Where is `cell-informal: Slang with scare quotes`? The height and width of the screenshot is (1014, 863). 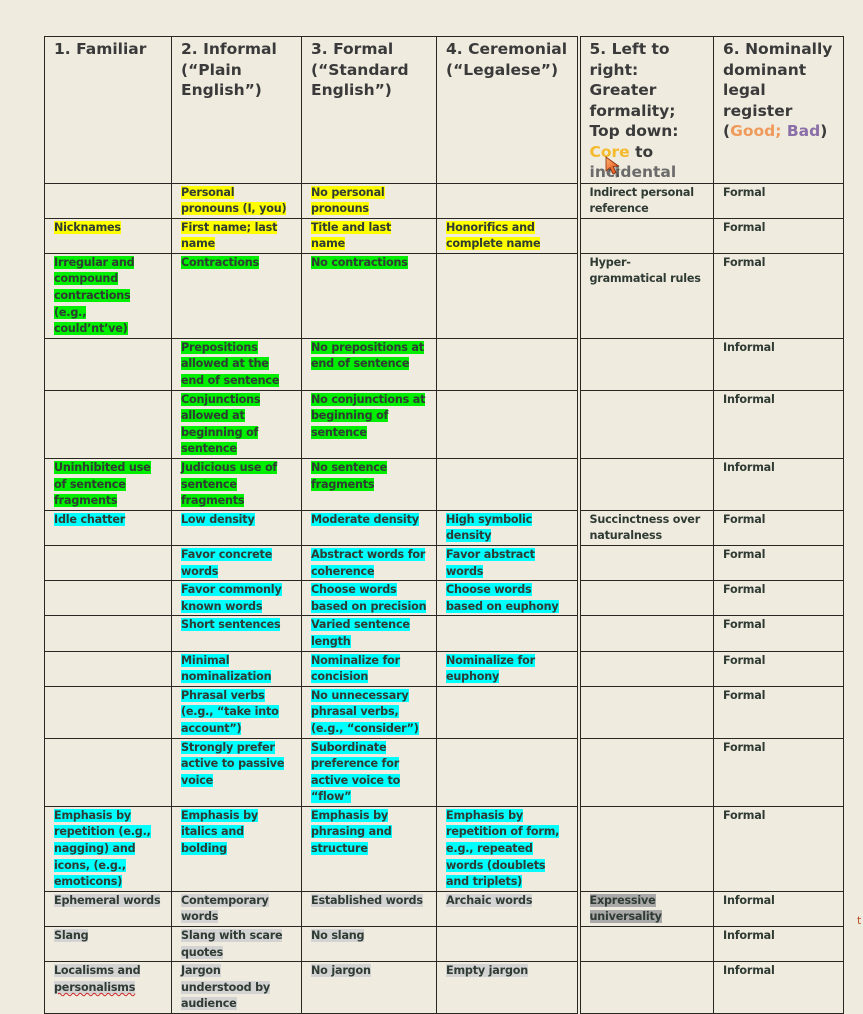 cell-informal: Slang with scare quotes is located at coordinates (236, 944).